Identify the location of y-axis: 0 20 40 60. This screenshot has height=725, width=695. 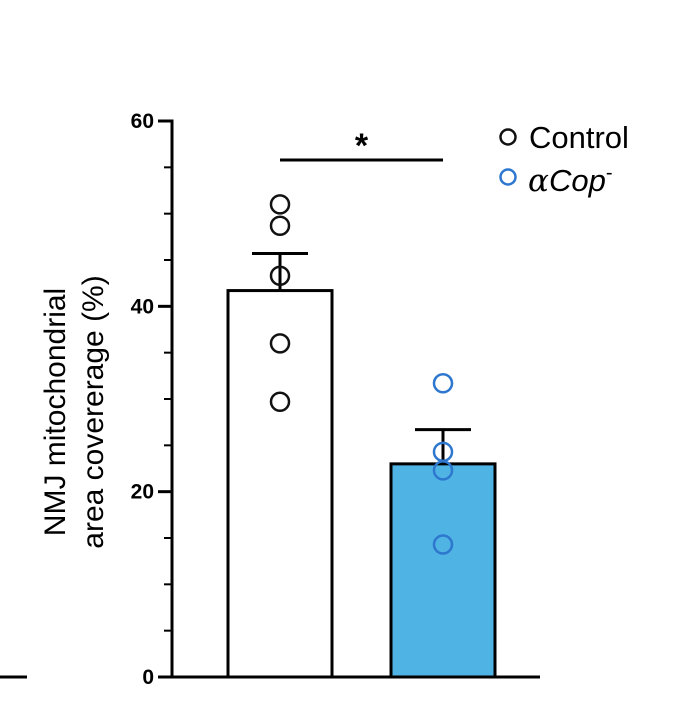
(152, 399).